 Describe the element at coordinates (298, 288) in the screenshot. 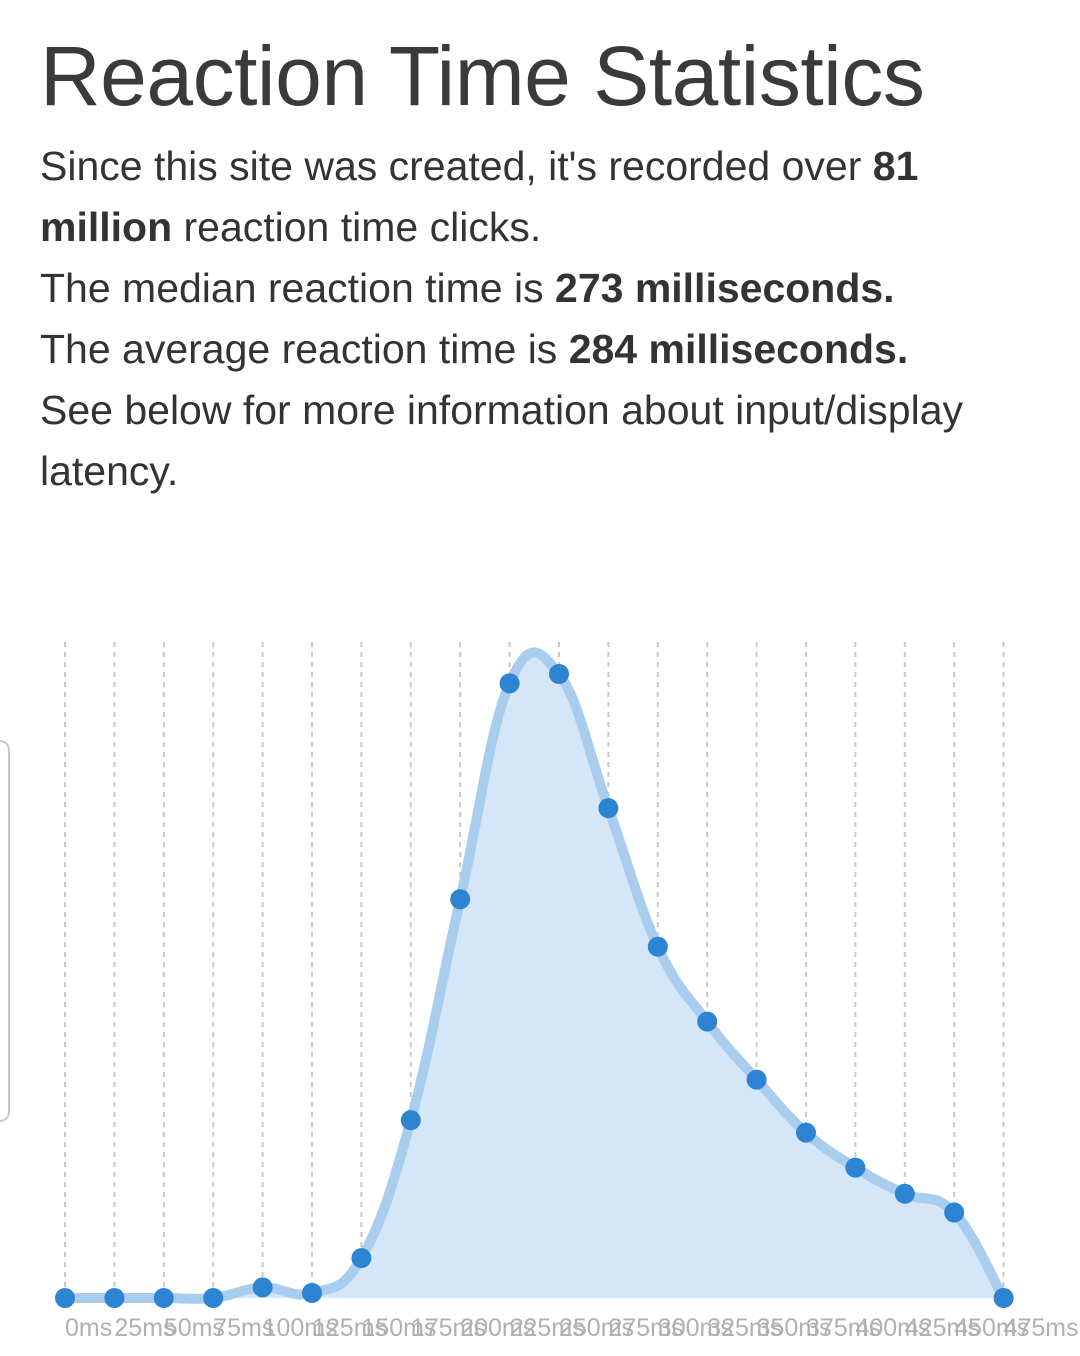

I see `median-text-prefix: The median reaction time is` at that location.